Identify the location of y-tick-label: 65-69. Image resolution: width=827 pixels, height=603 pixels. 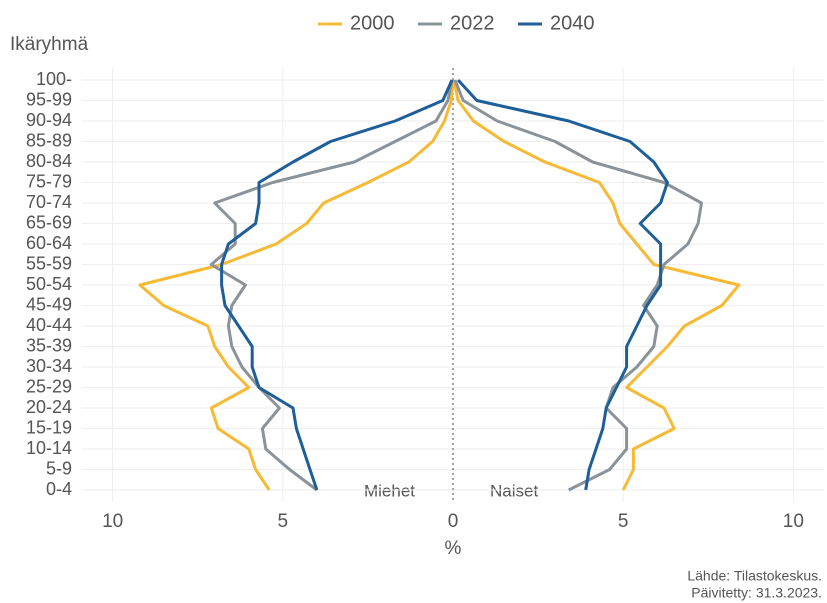
(49, 222).